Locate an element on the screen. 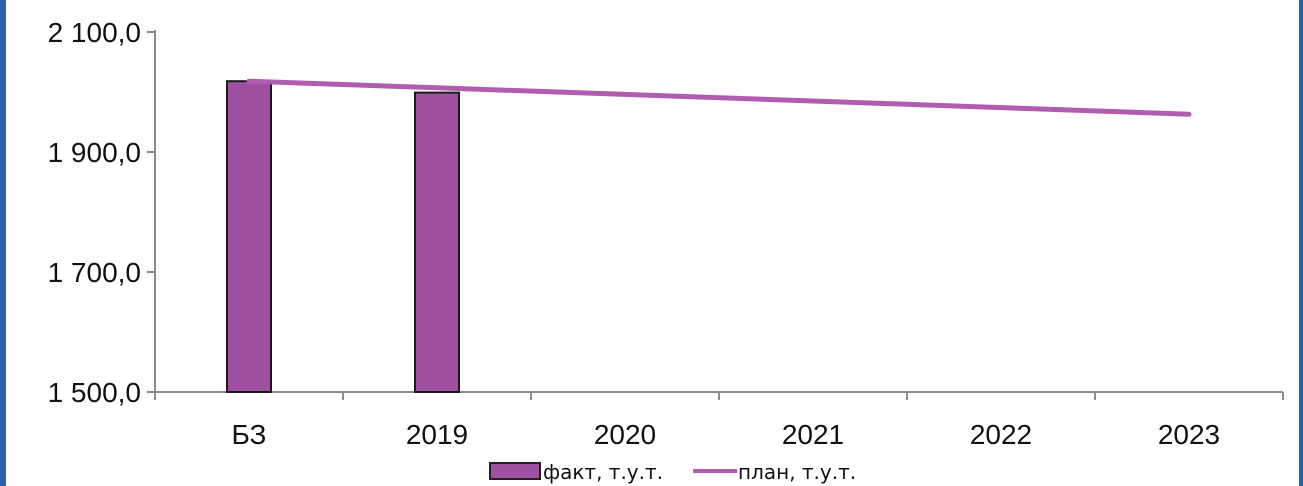  line-plan is located at coordinates (719, 97).